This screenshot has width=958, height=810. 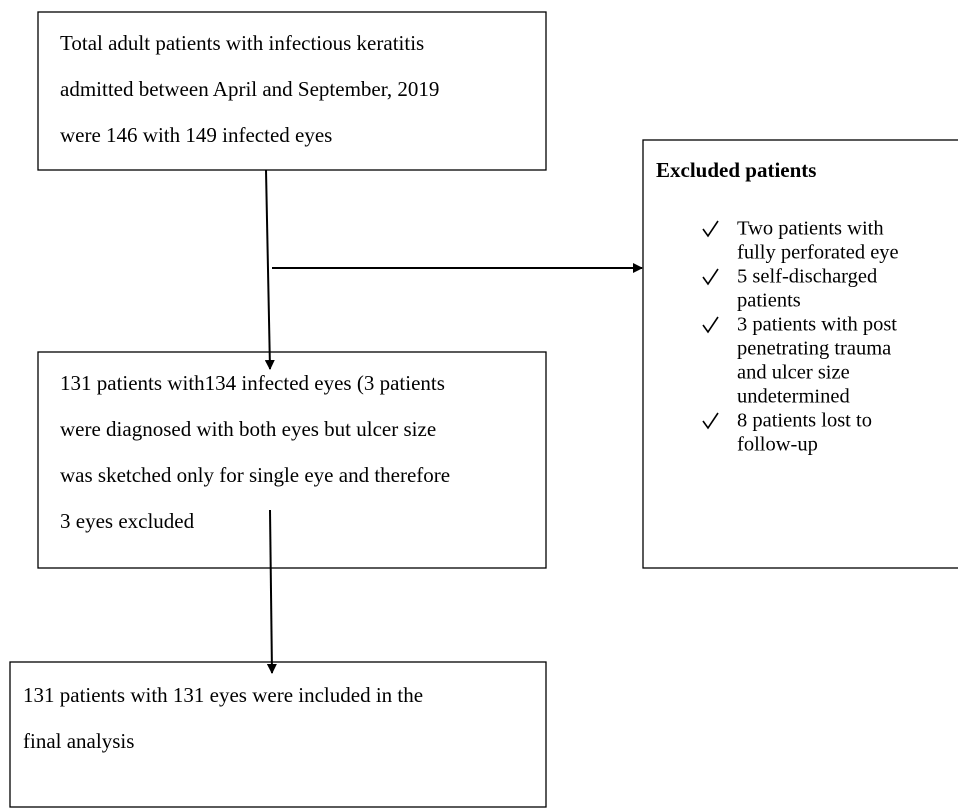 I want to click on box-text-line: final analysis, so click(x=78, y=741).